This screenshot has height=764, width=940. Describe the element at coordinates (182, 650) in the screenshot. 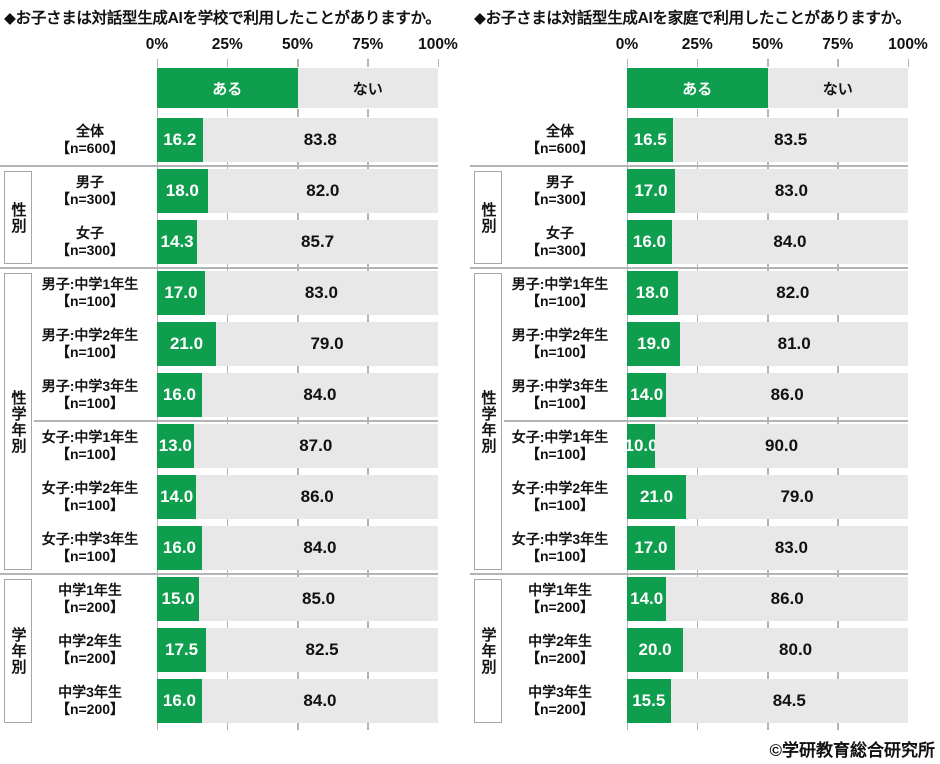

I see `bar-segment-aru: 17.5` at that location.